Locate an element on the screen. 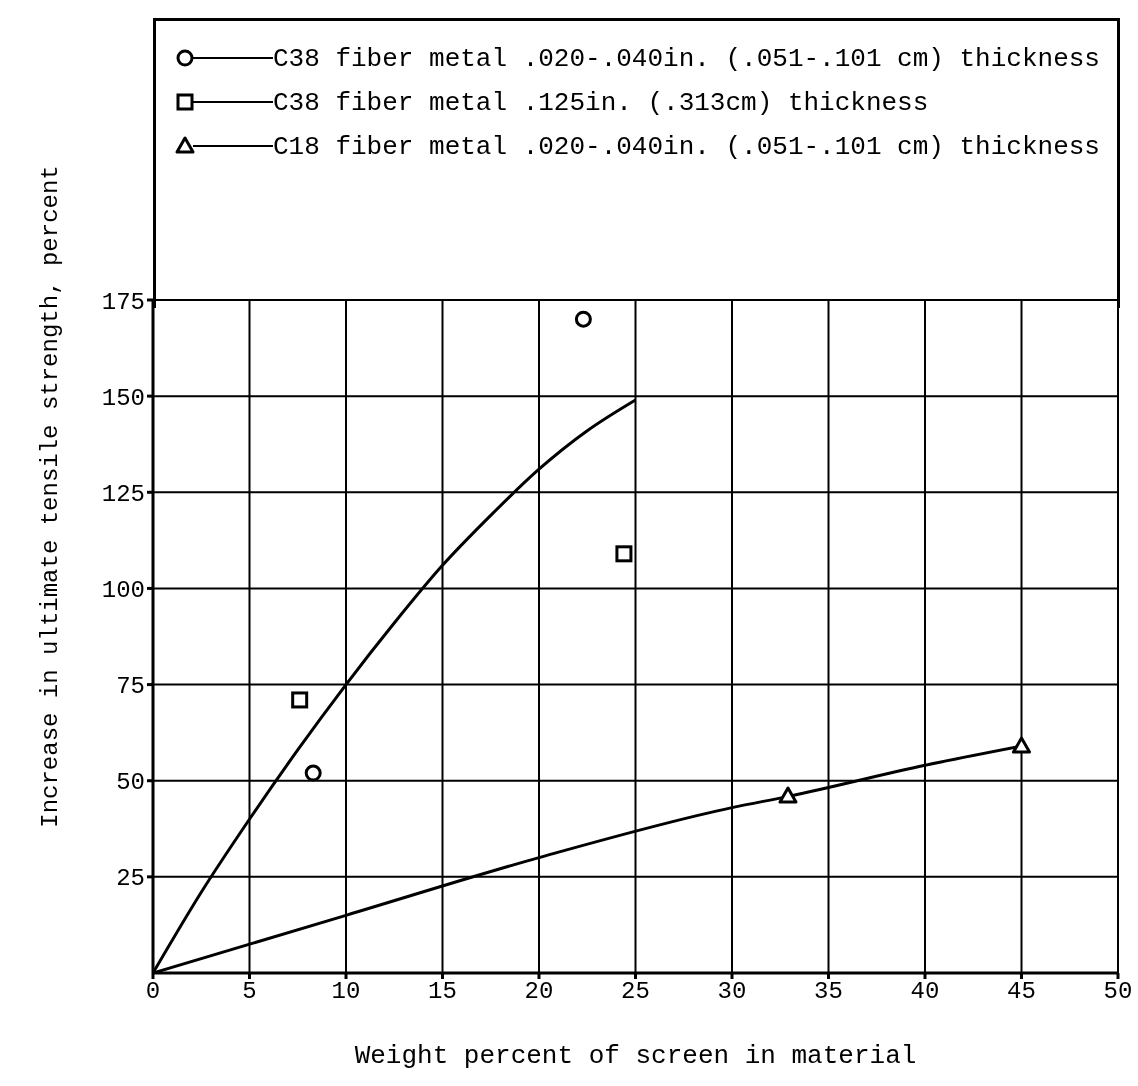  x-axis-title: Weight percent of screen in material is located at coordinates (635, 1056).